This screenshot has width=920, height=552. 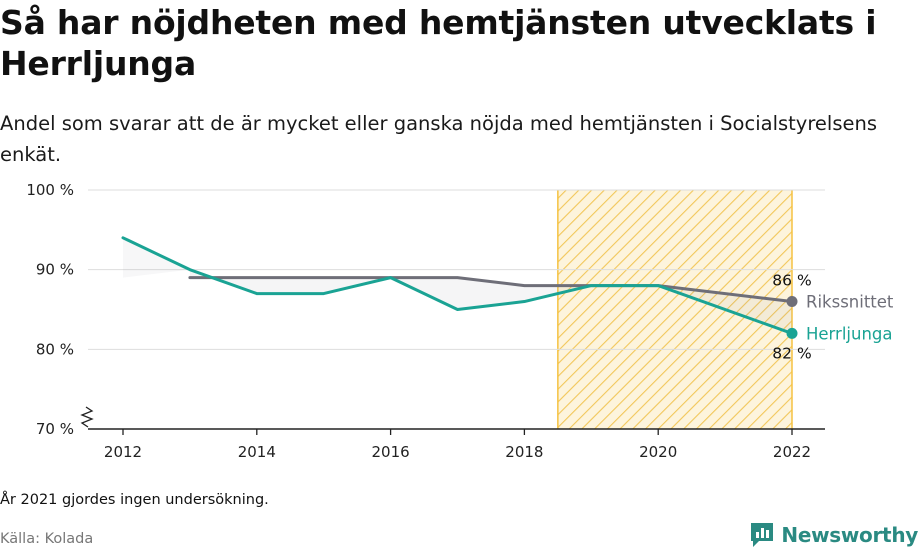 I want to click on x-tick-label: 2018, so click(x=524, y=452).